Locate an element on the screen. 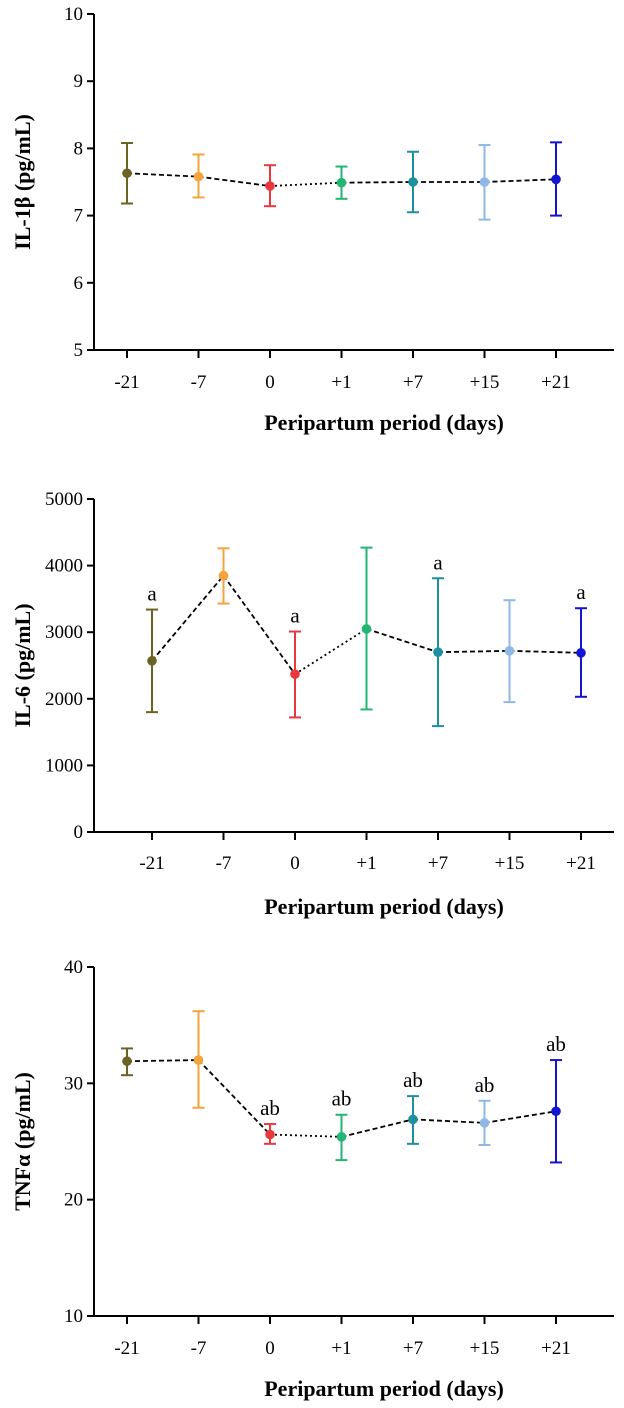 The height and width of the screenshot is (1408, 624). y-tick-label: 4000 is located at coordinates (64, 566).